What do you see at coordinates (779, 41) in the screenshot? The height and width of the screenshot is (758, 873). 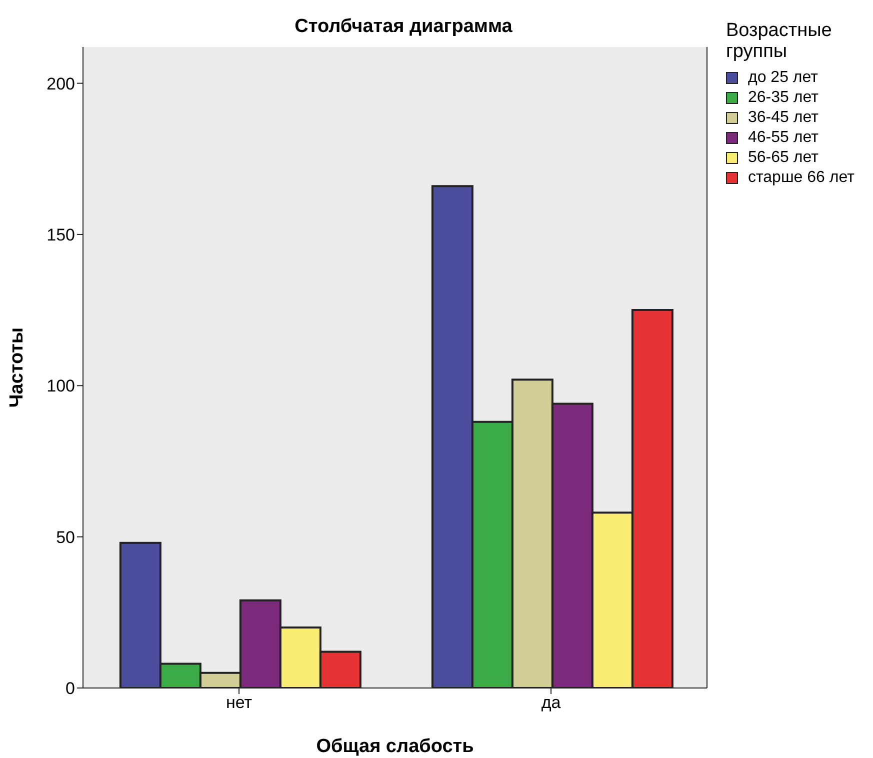 I see `legend-title: Возрастные группы` at bounding box center [779, 41].